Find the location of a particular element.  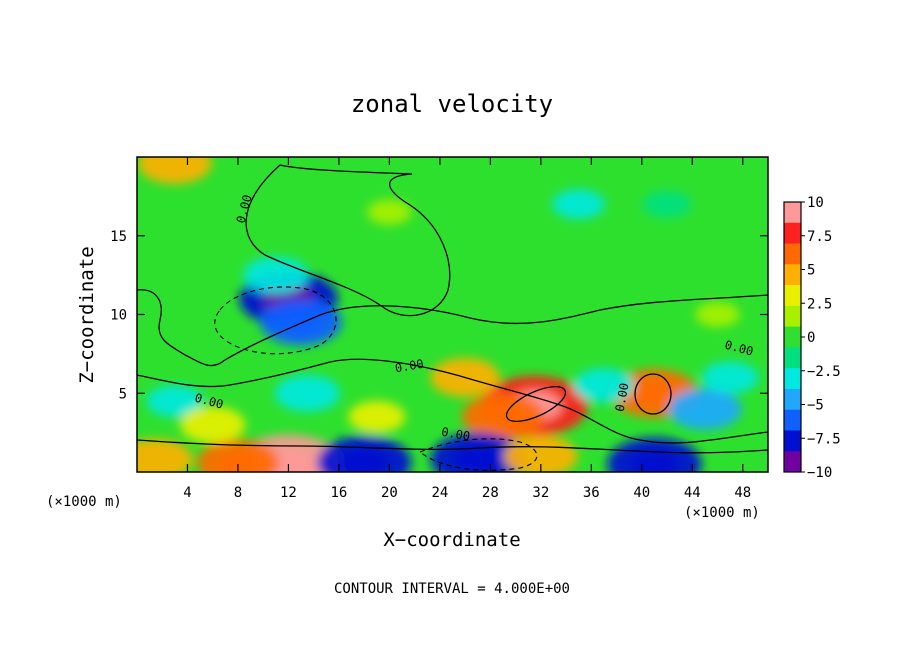

colorbar-label: −10 is located at coordinates (819, 473).